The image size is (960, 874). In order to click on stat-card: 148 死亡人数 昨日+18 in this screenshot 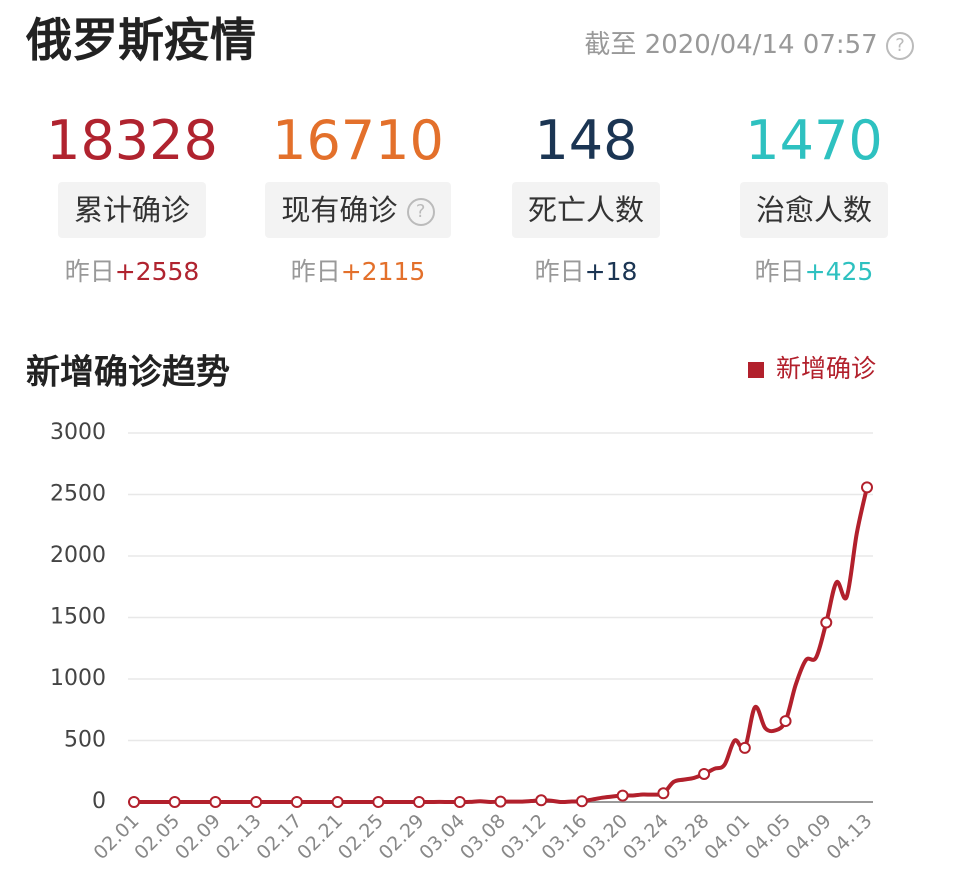, I will do `click(586, 198)`.